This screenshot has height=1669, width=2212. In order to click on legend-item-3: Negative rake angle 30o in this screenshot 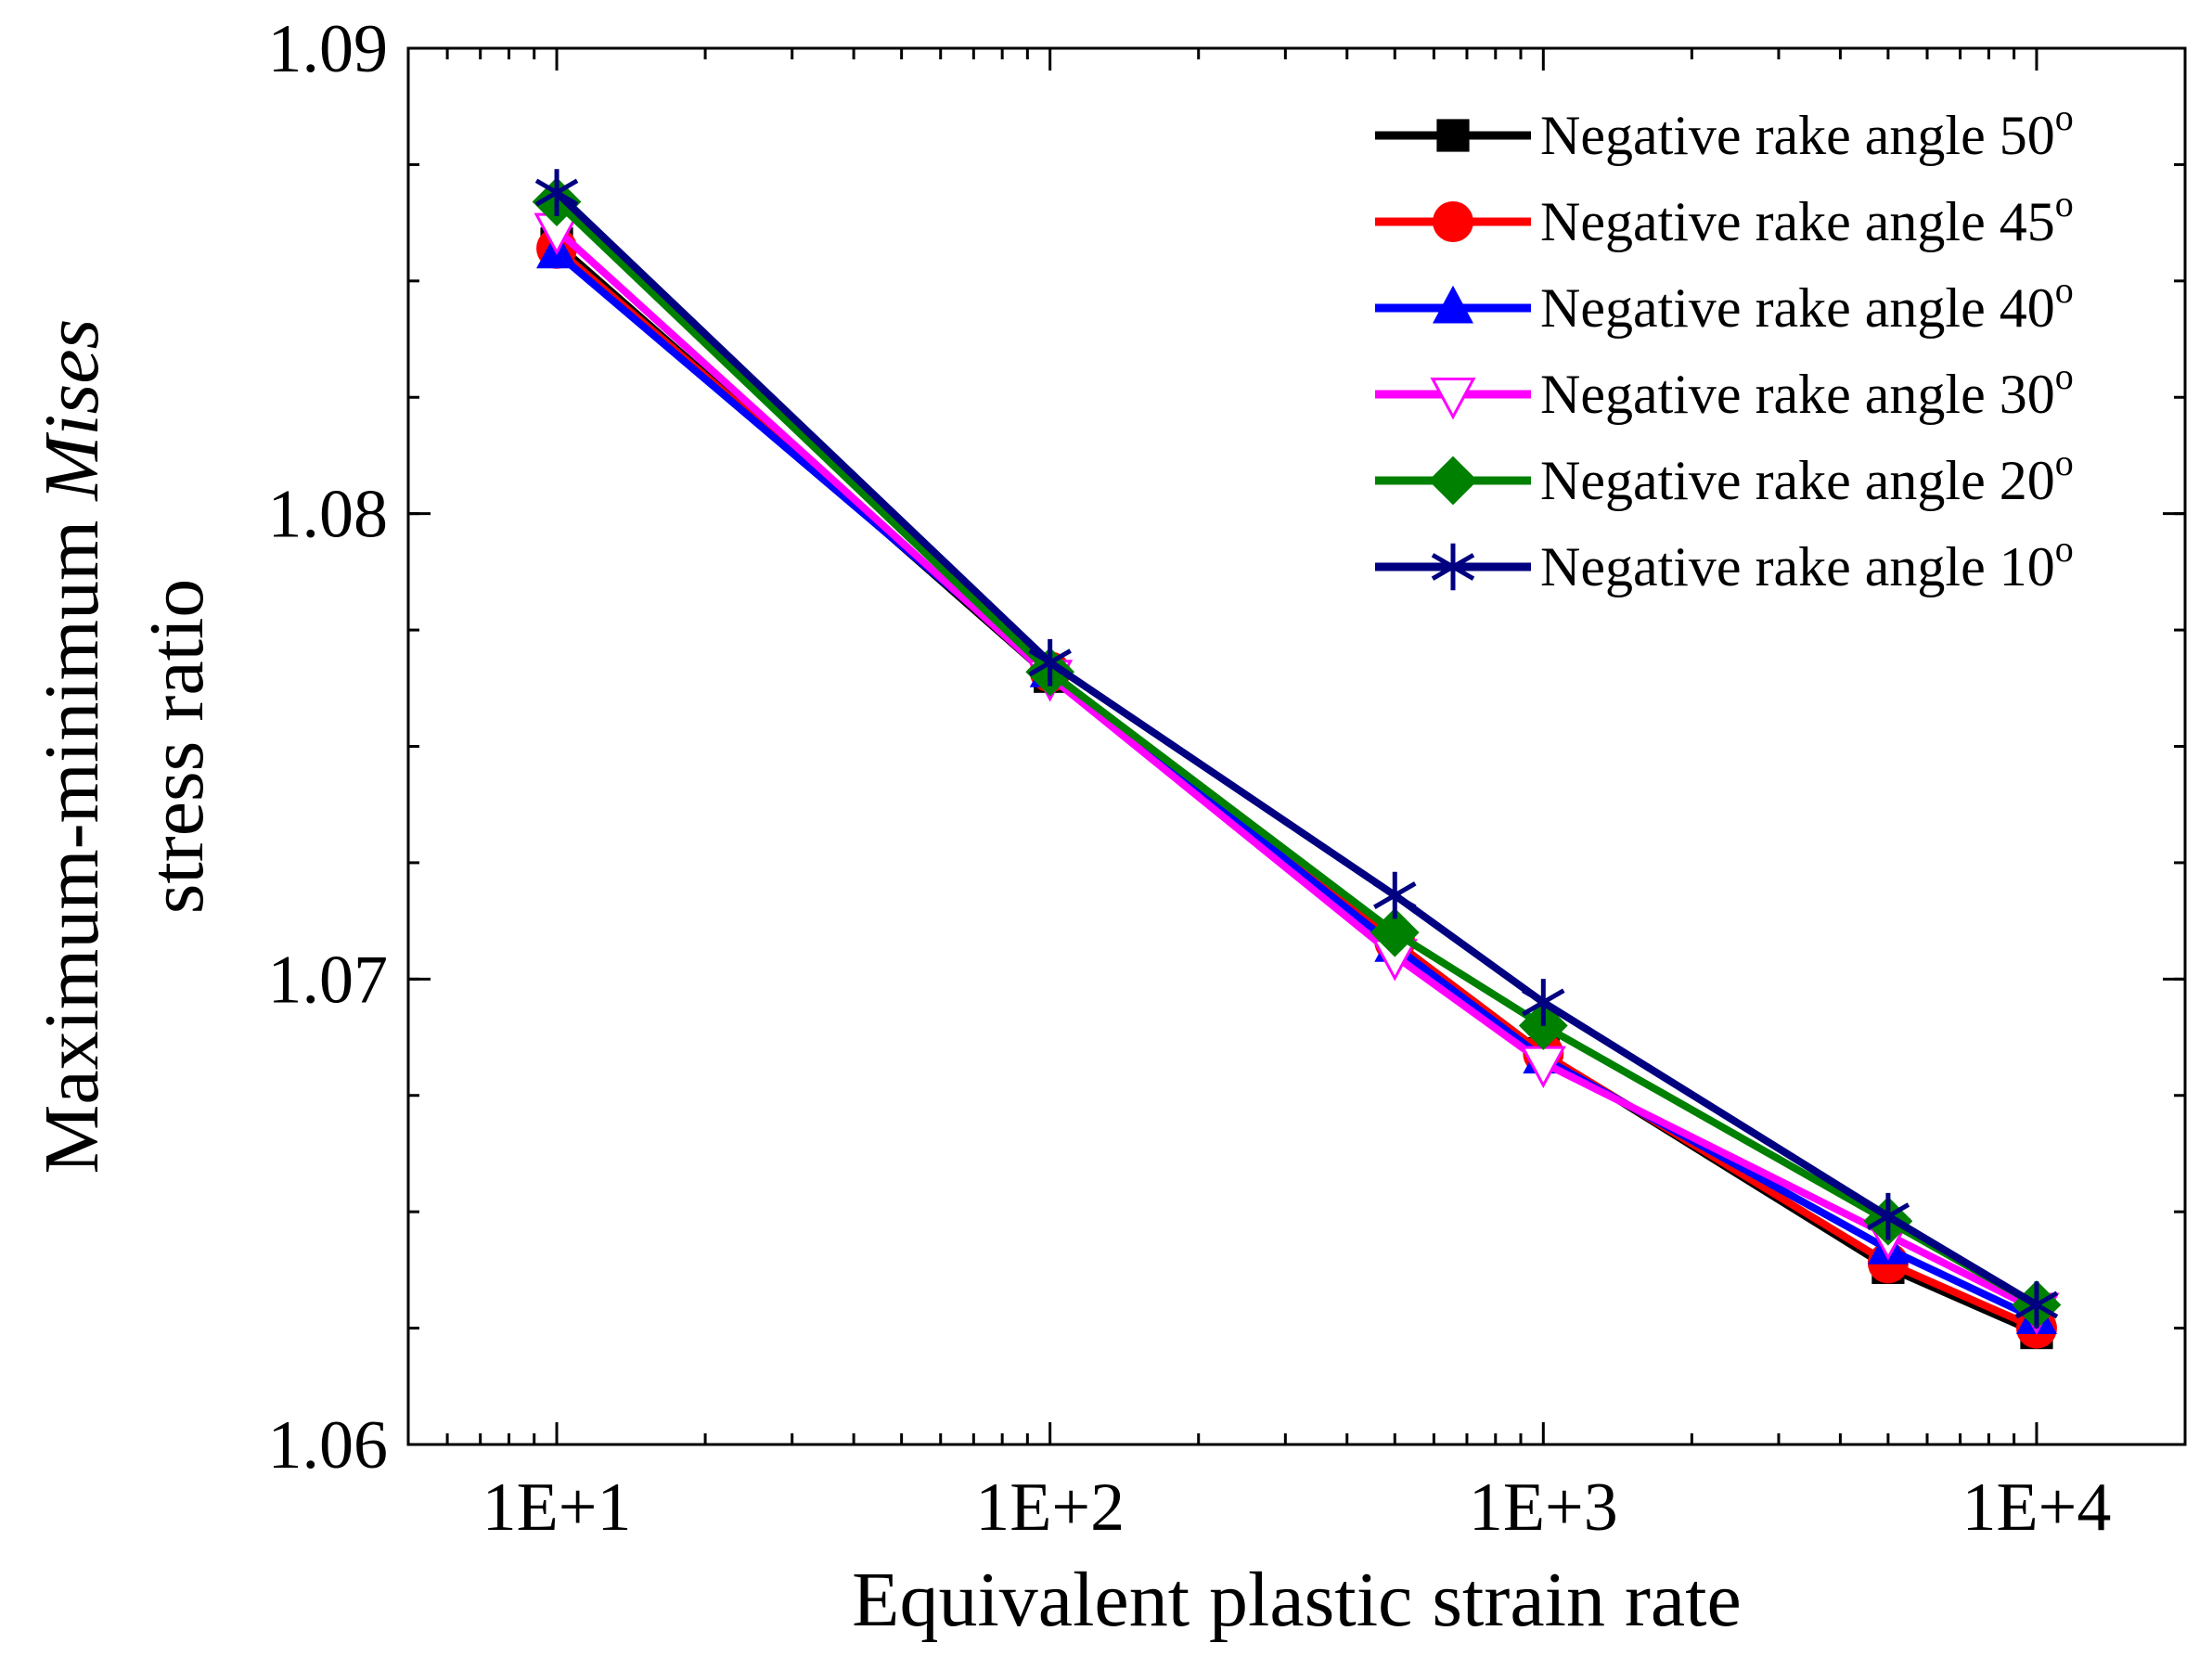, I will do `click(1724, 390)`.